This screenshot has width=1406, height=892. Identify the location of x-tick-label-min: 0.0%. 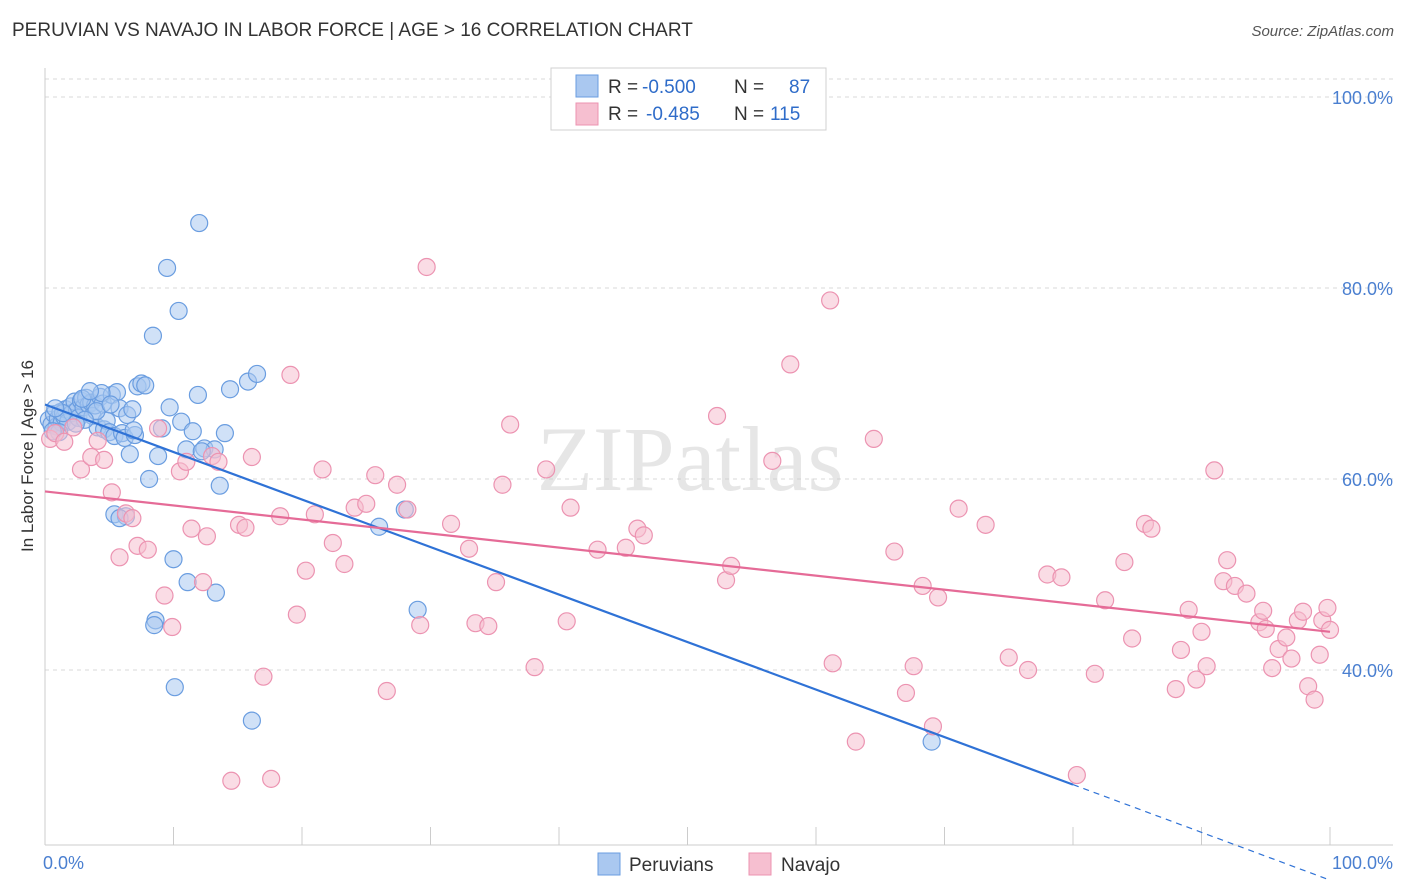
(63, 863).